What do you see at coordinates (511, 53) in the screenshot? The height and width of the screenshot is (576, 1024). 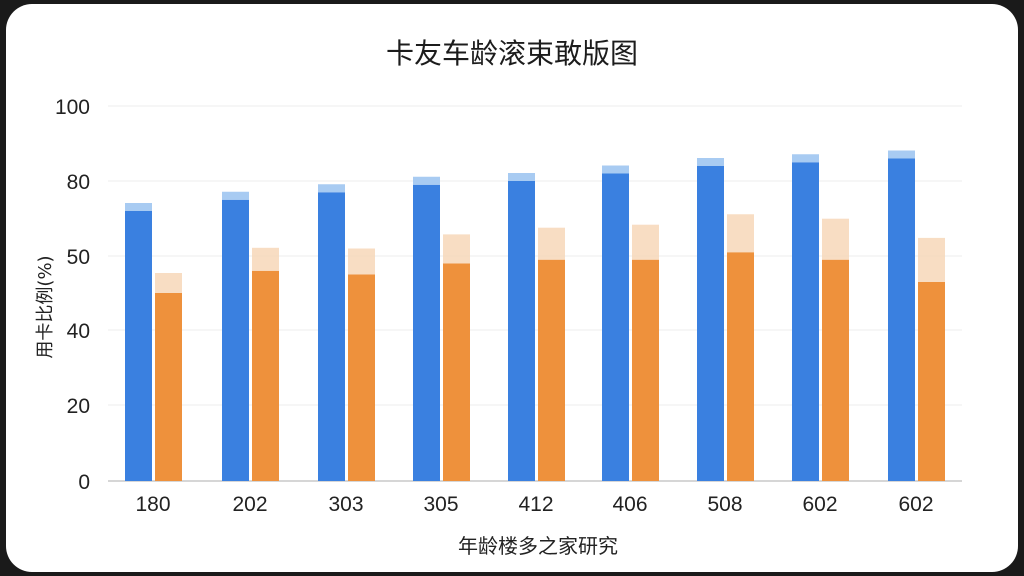 I see `chart-title: 卡友车龄滚束敢版图` at bounding box center [511, 53].